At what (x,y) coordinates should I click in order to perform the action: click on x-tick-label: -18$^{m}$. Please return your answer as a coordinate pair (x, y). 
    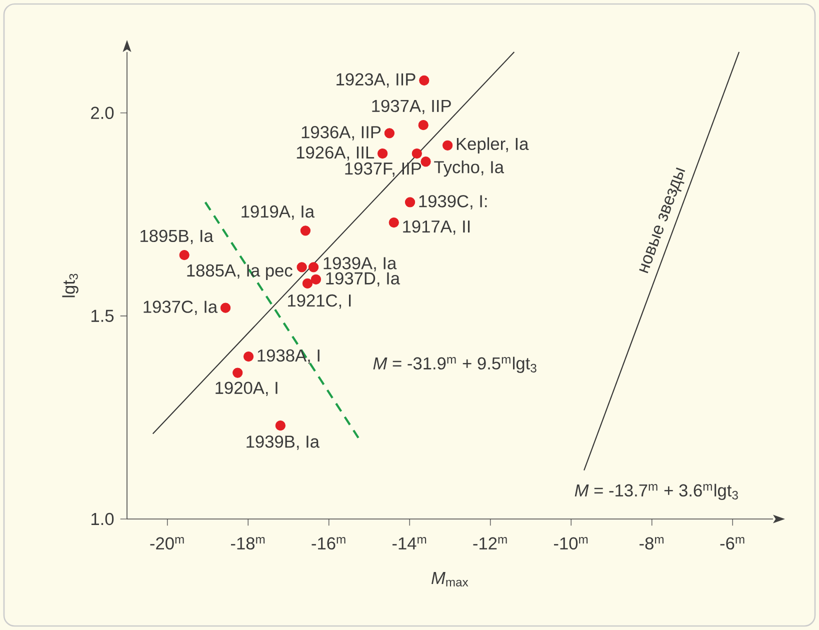
    Looking at the image, I should click on (247, 543).